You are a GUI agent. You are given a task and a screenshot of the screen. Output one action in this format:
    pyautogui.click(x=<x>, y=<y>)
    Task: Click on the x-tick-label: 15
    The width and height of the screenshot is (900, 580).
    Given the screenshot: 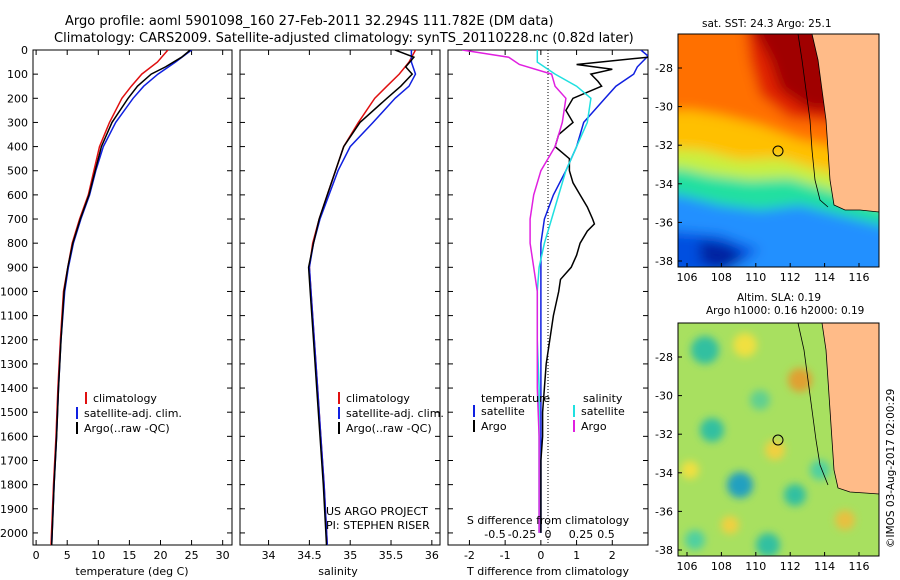 What is the action you would take?
    pyautogui.click(x=129, y=555)
    